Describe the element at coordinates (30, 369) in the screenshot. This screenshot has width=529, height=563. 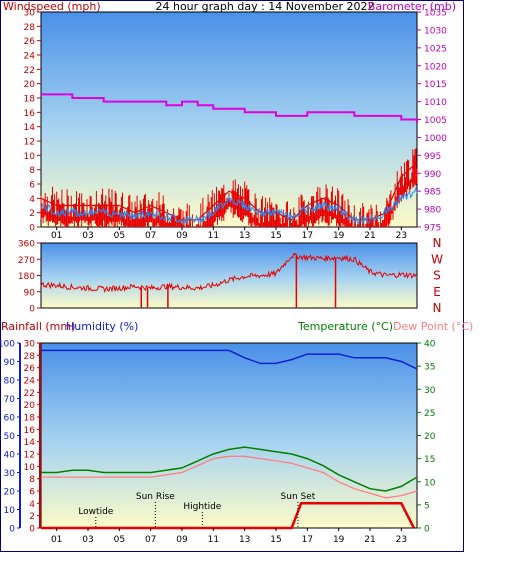
I see `rain-y-tick-label: 26` at that location.